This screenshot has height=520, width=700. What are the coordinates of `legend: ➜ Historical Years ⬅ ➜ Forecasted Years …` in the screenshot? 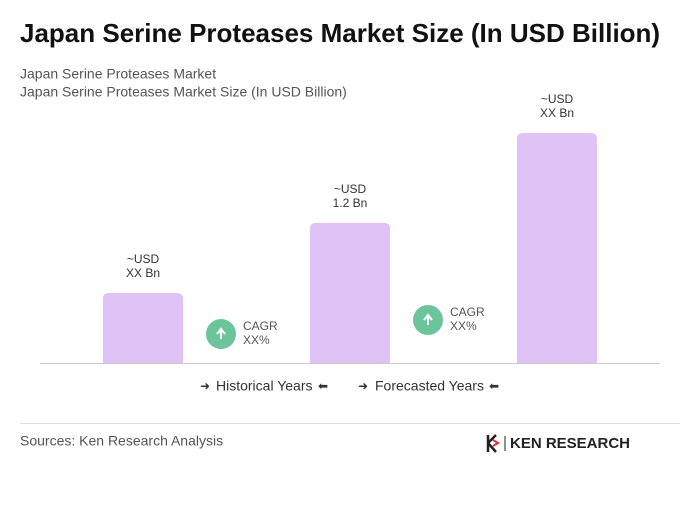 It's located at (349, 386).